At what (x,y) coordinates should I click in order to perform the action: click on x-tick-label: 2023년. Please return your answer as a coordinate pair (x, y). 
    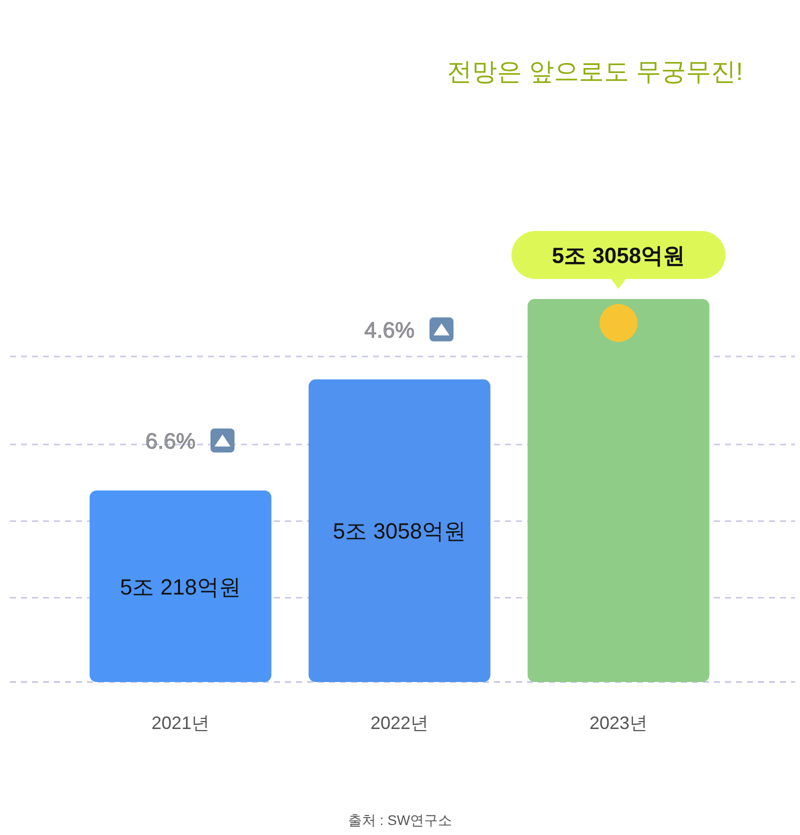
    Looking at the image, I should click on (618, 723).